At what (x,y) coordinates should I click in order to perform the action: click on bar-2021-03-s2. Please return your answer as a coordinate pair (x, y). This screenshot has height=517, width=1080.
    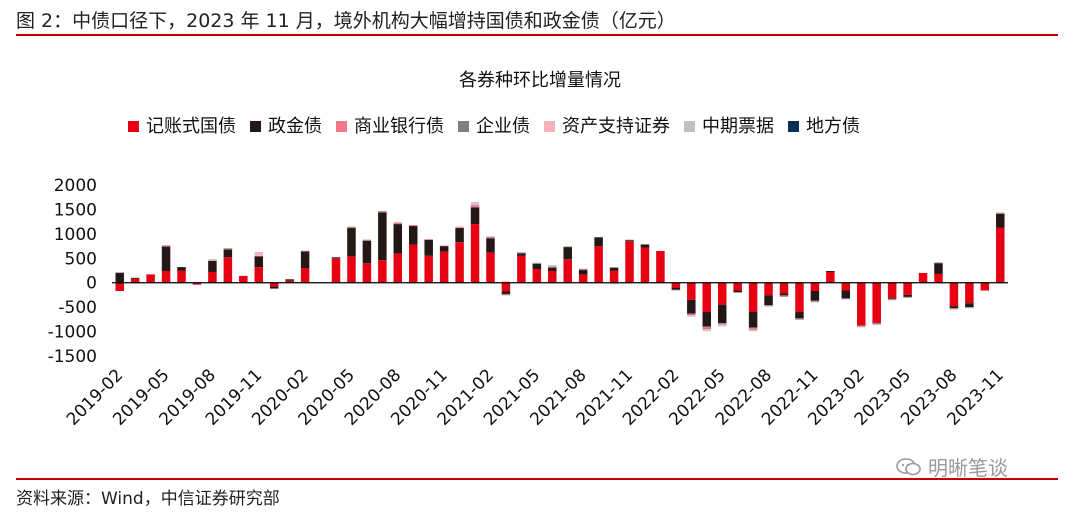
    Looking at the image, I should click on (506, 294).